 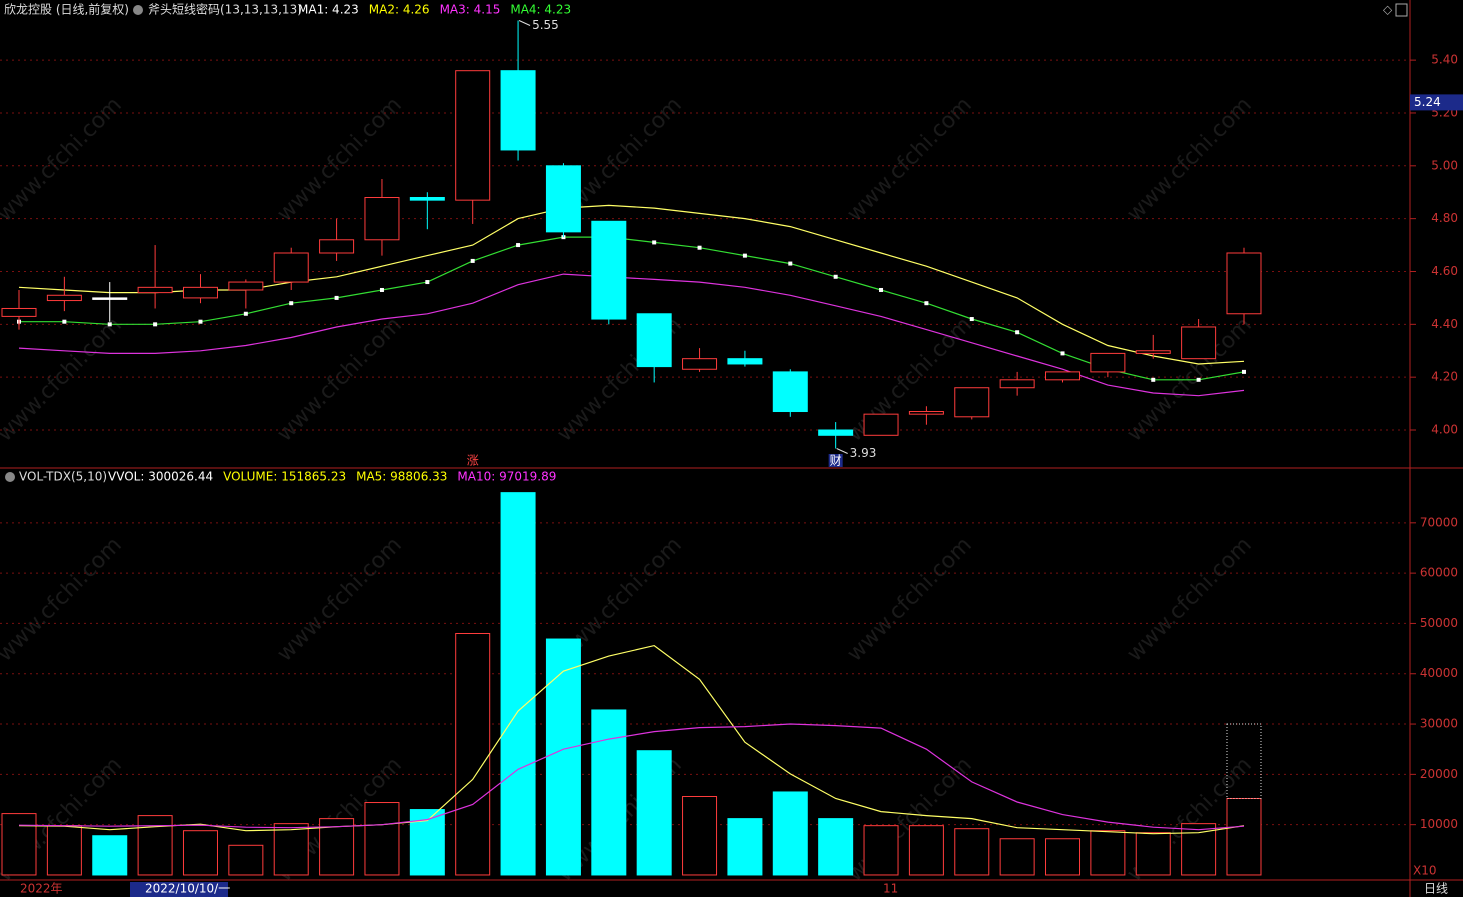 What do you see at coordinates (41, 889) in the screenshot?
I see `x-label: 2022年` at bounding box center [41, 889].